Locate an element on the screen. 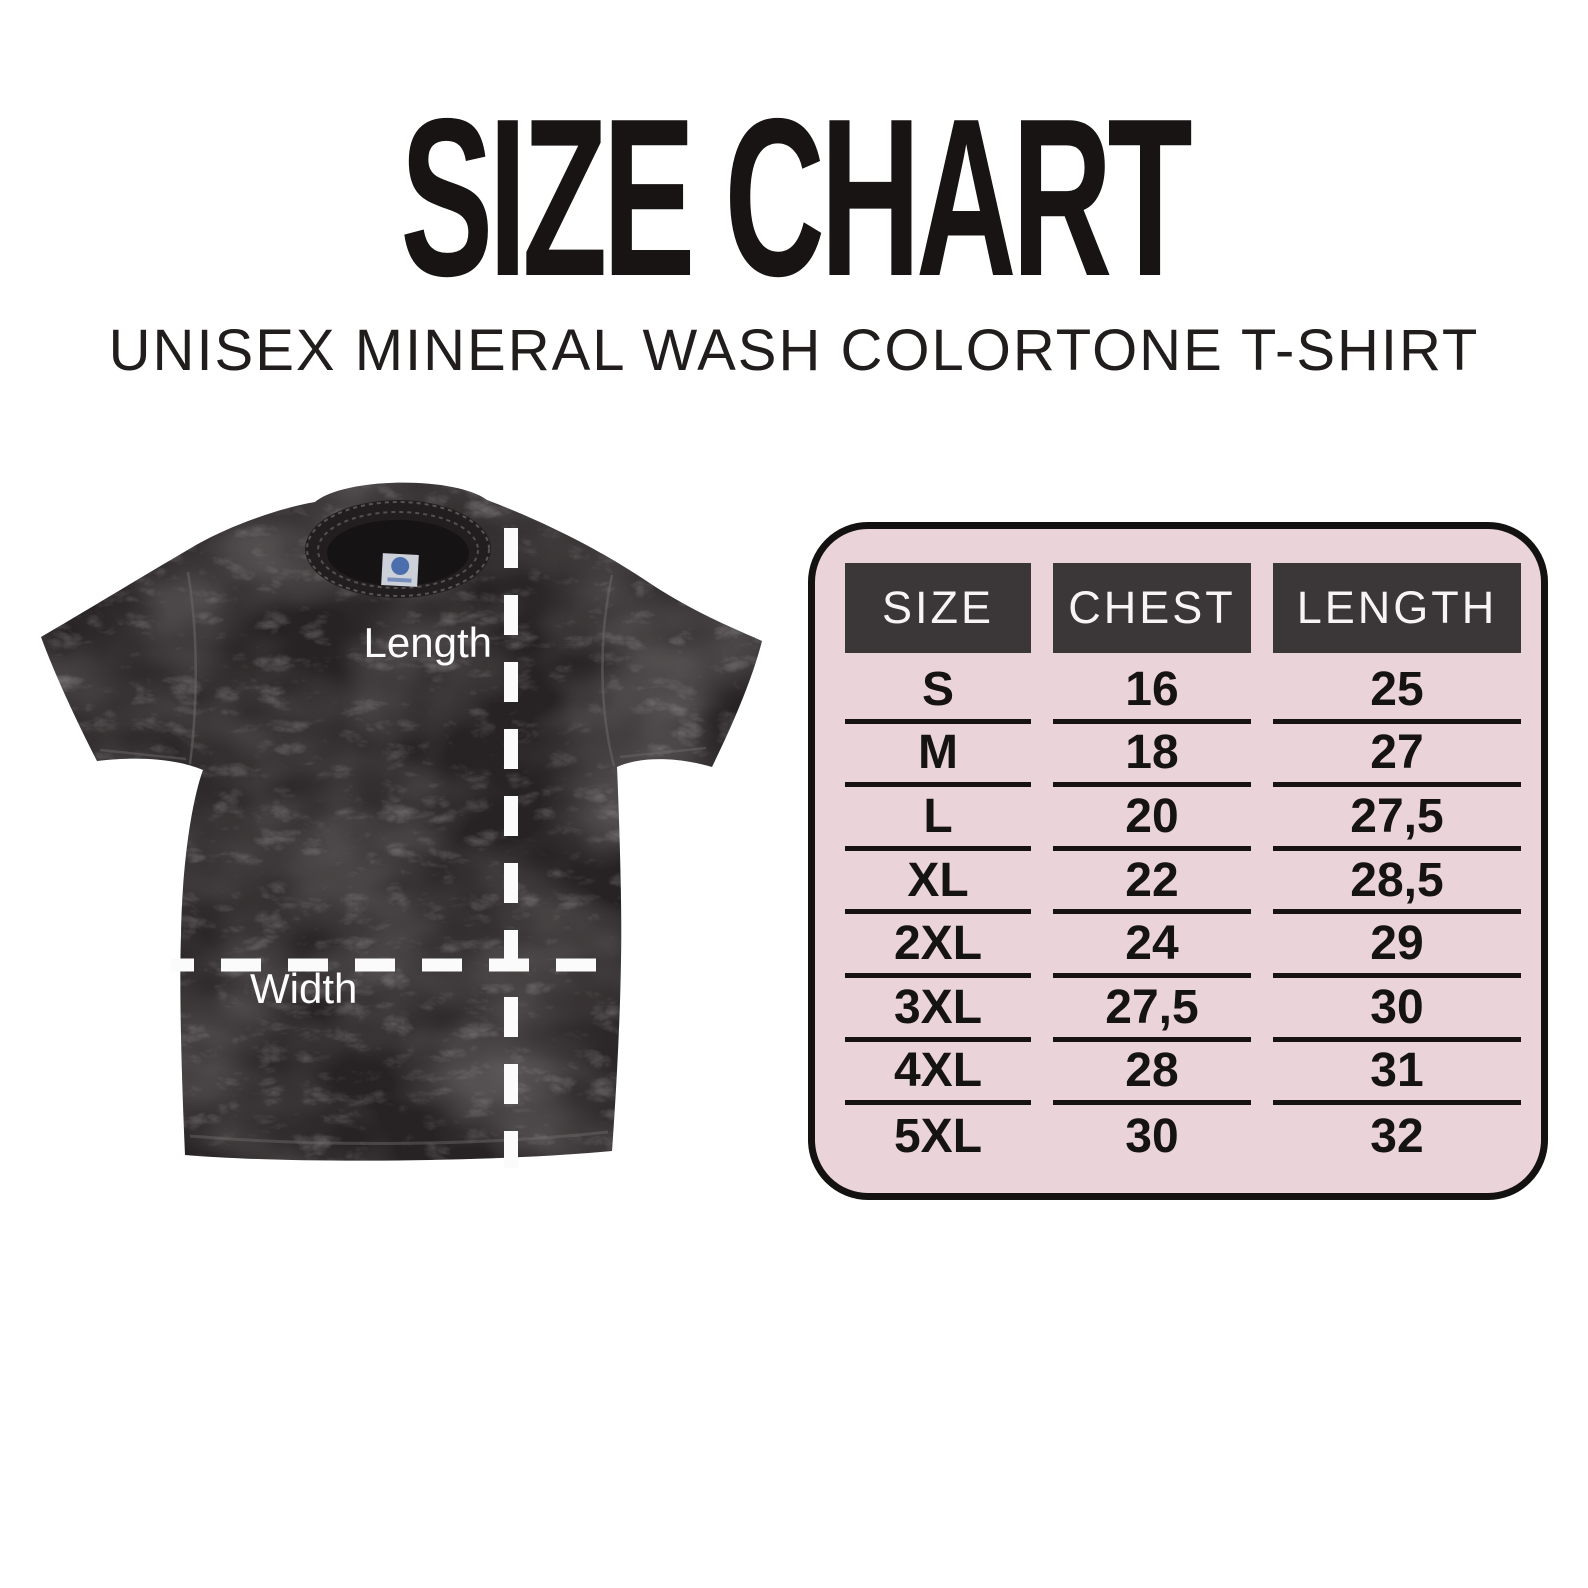 The height and width of the screenshot is (1588, 1588). size-cell: 4XL is located at coordinates (938, 1074).